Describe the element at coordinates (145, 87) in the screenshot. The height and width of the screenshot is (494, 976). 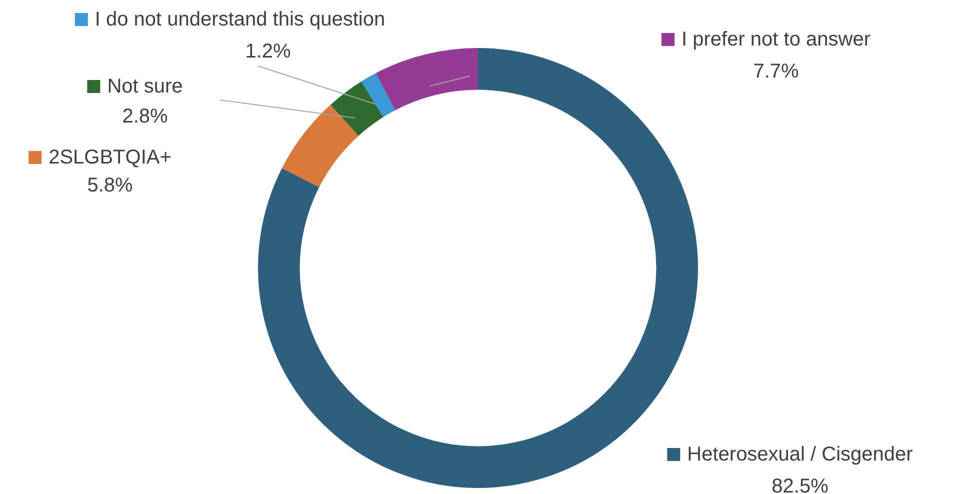
I see `legend-label: Not sure` at that location.